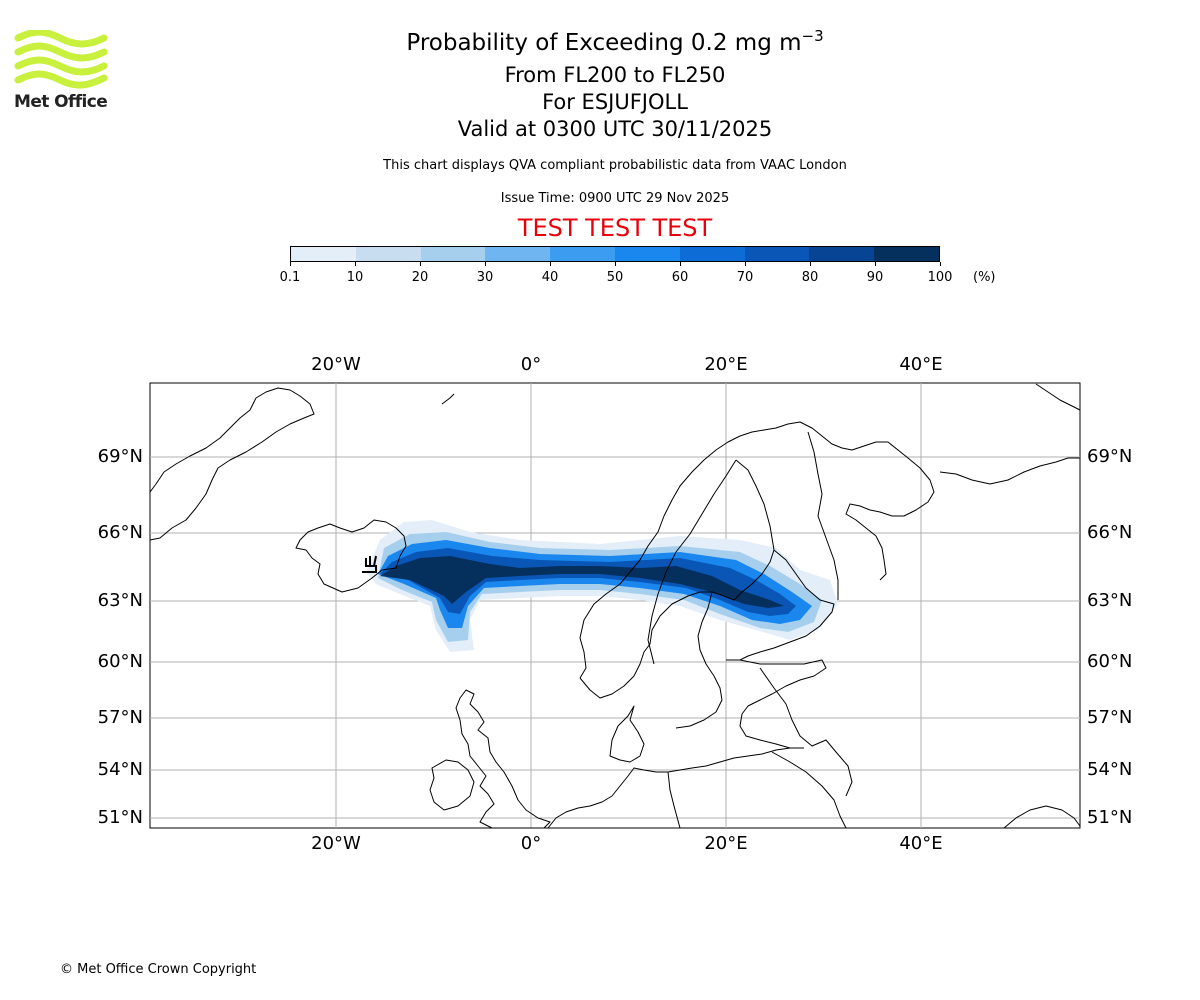 This screenshot has width=1200, height=1000. I want to click on longitude-label-bottom: 0°, so click(531, 843).